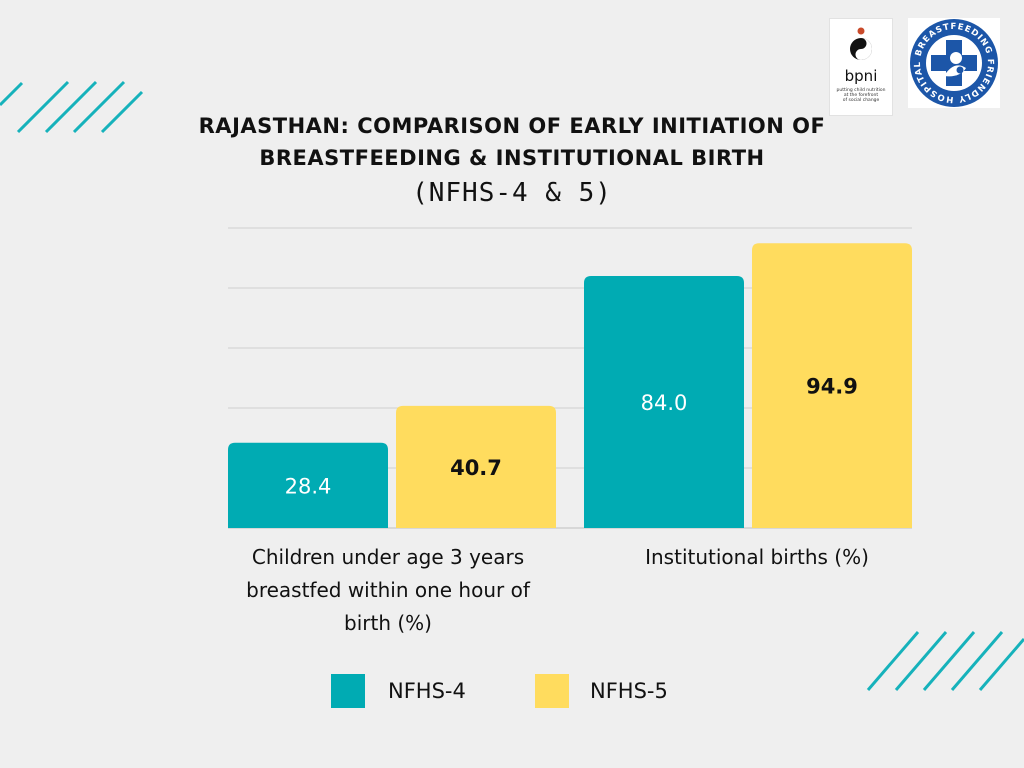  I want to click on data-label-nfhs-4-0: 28.4, so click(308, 486).